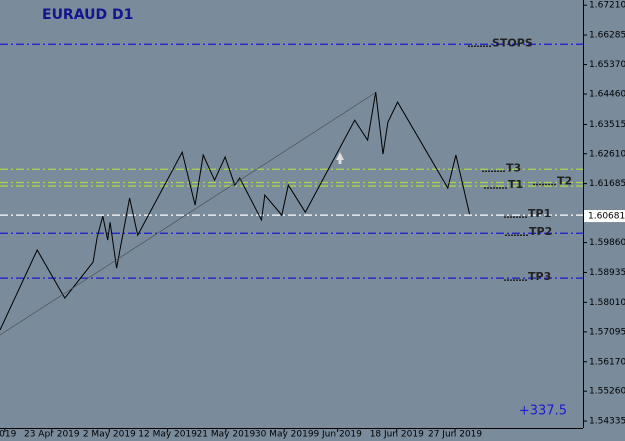 The image size is (625, 441). Describe the element at coordinates (340, 158) in the screenshot. I see `arrow-icon` at that location.